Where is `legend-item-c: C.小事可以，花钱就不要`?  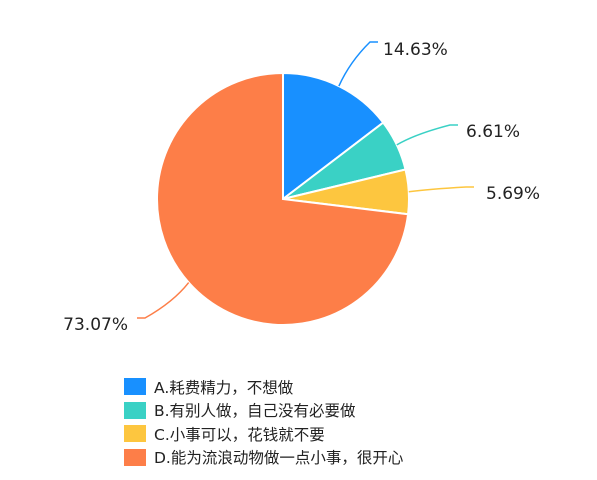
legend-item-c: C.小事可以，花钱就不要 is located at coordinates (354, 434).